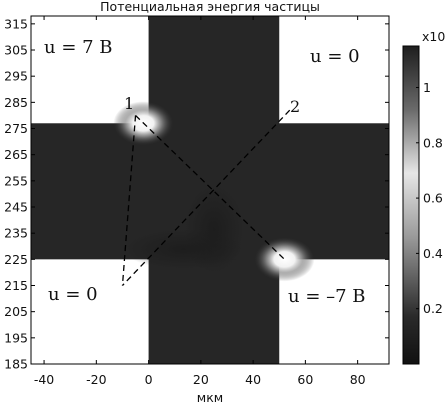 Image resolution: width=446 pixels, height=406 pixels. What do you see at coordinates (73, 294) in the screenshot?
I see `electrode-label-bottom-left: u = 0` at bounding box center [73, 294].